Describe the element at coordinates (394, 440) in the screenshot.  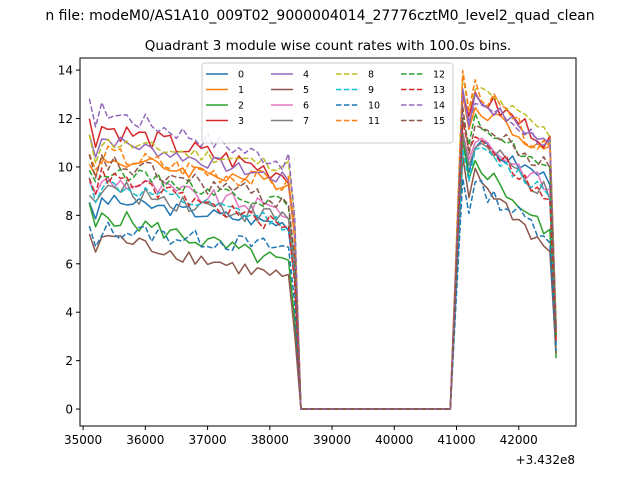
I see `x-tick-label: 40000` at that location.